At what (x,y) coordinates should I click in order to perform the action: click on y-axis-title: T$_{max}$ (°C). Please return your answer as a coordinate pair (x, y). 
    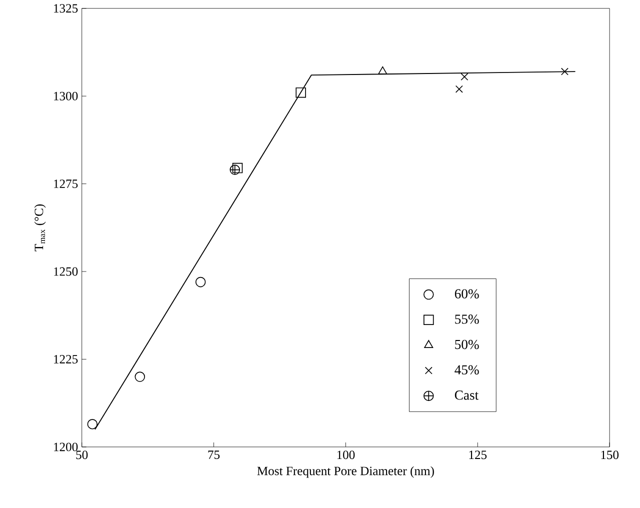
    Looking at the image, I should click on (40, 228).